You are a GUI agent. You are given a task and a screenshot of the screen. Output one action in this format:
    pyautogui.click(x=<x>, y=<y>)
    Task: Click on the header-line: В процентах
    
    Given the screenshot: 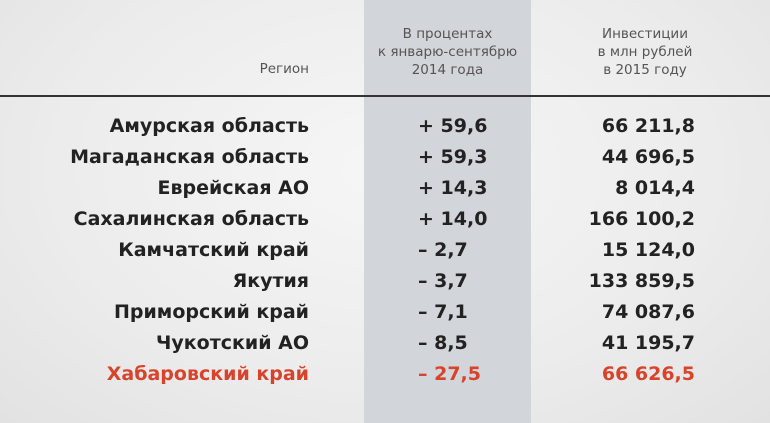 What is the action you would take?
    pyautogui.click(x=447, y=34)
    